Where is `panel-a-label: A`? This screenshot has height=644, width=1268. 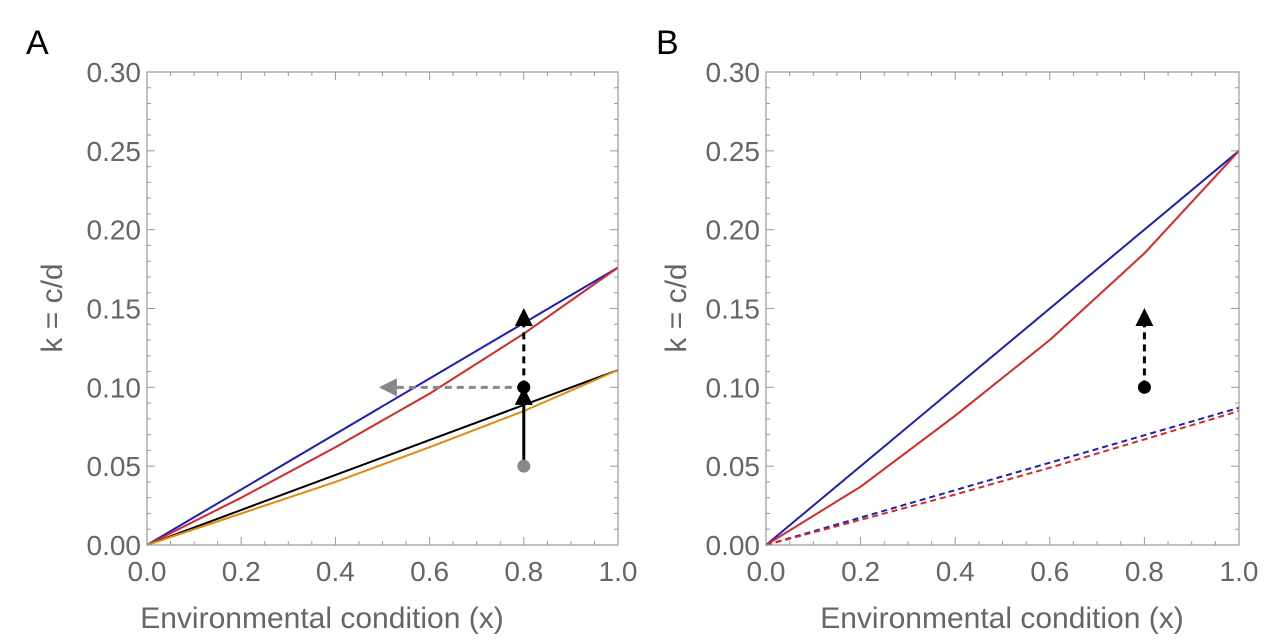 panel-a-label: A is located at coordinates (37, 43).